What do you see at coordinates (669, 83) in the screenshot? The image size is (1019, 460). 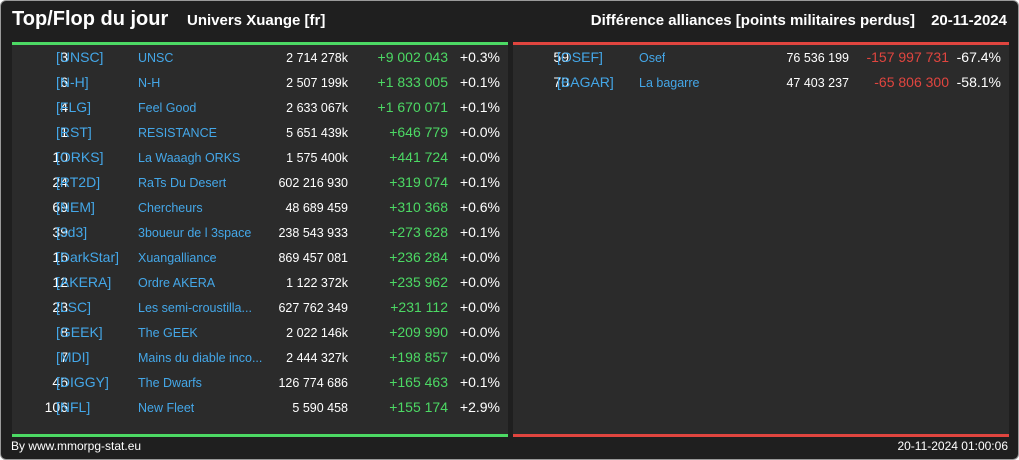 I see `alliance-name-link: La bagarre` at bounding box center [669, 83].